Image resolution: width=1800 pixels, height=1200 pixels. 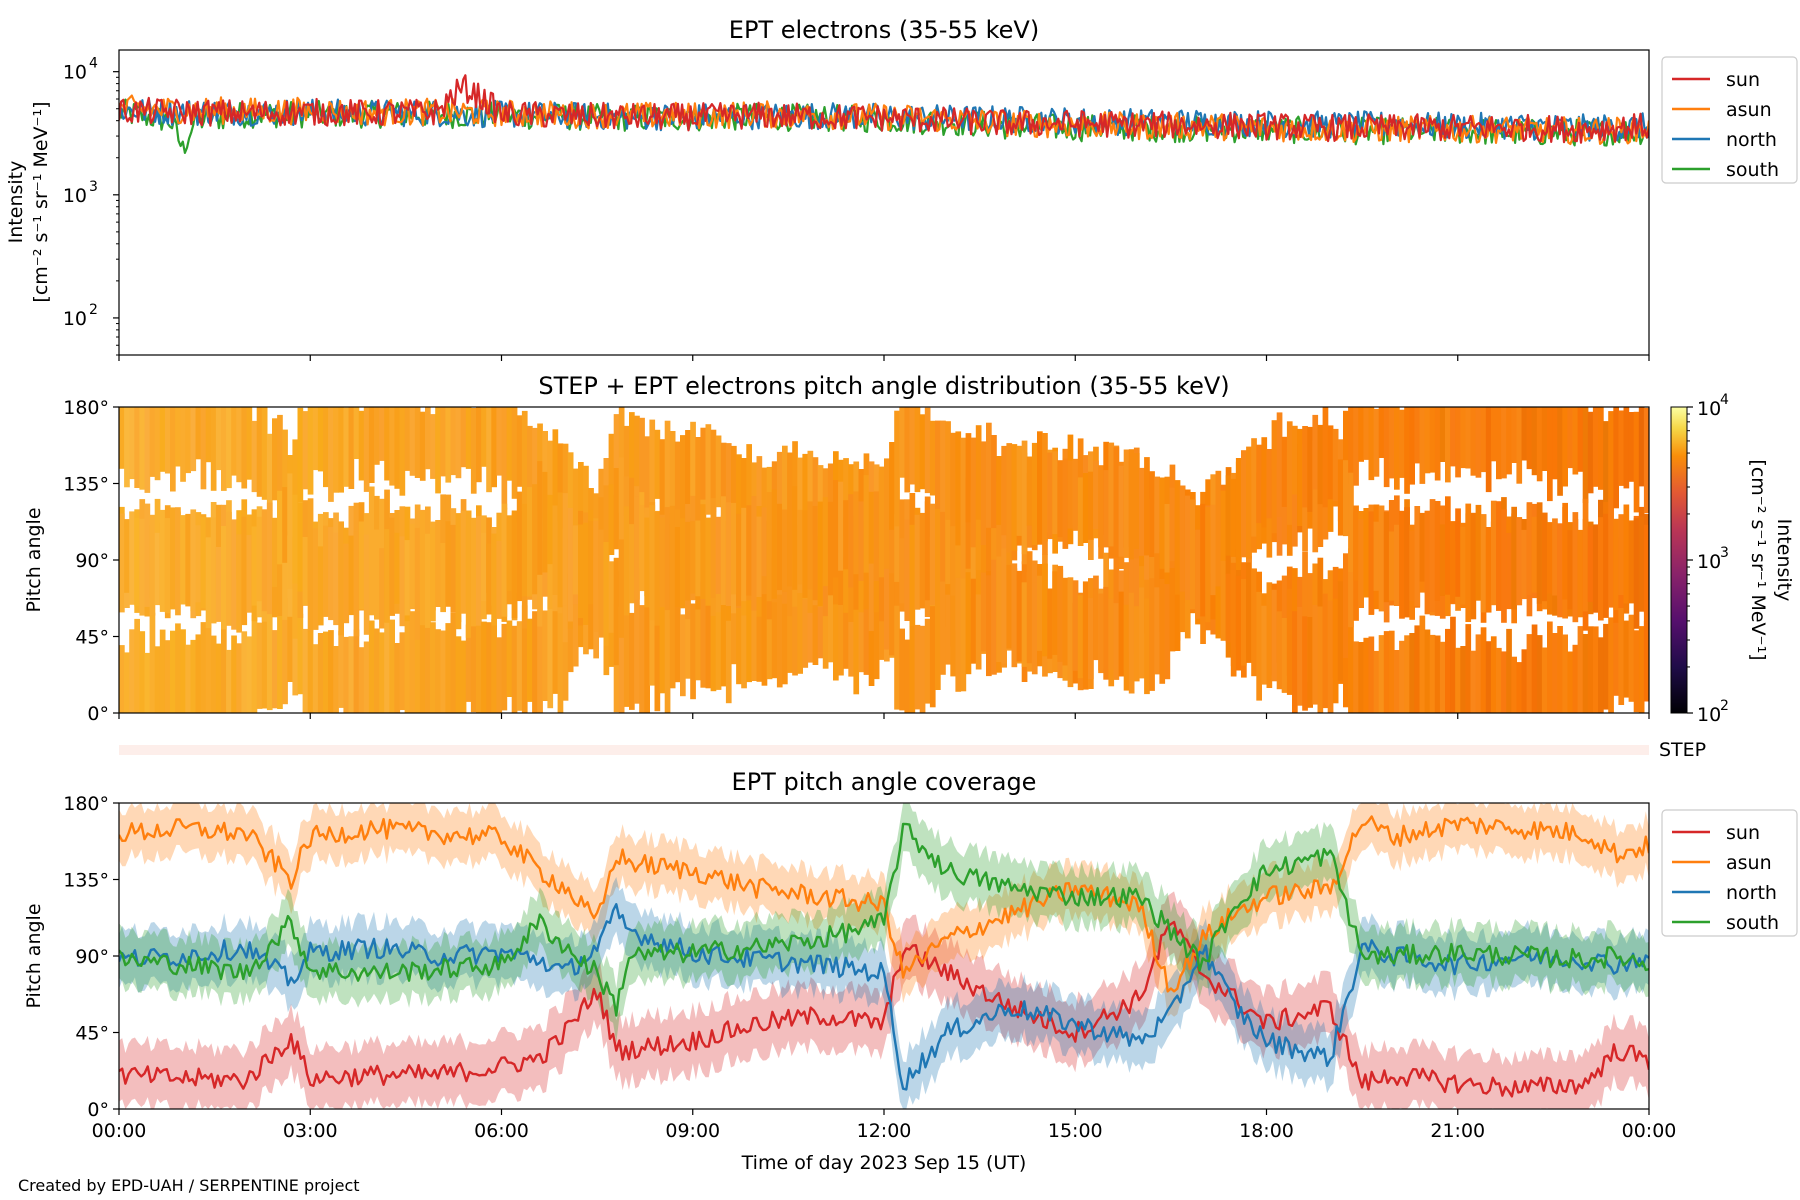 What do you see at coordinates (692, 1131) in the screenshot?
I see `x-tick-label: 09:00` at bounding box center [692, 1131].